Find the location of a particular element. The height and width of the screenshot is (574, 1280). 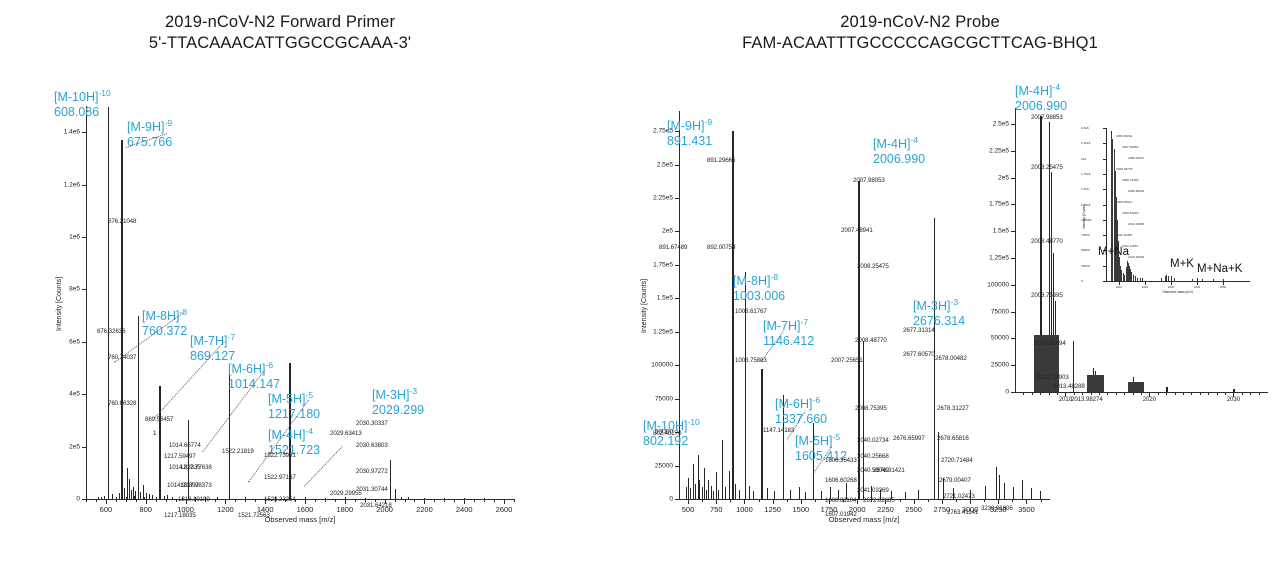

x-tick-label: 600 is located at coordinates (106, 509).